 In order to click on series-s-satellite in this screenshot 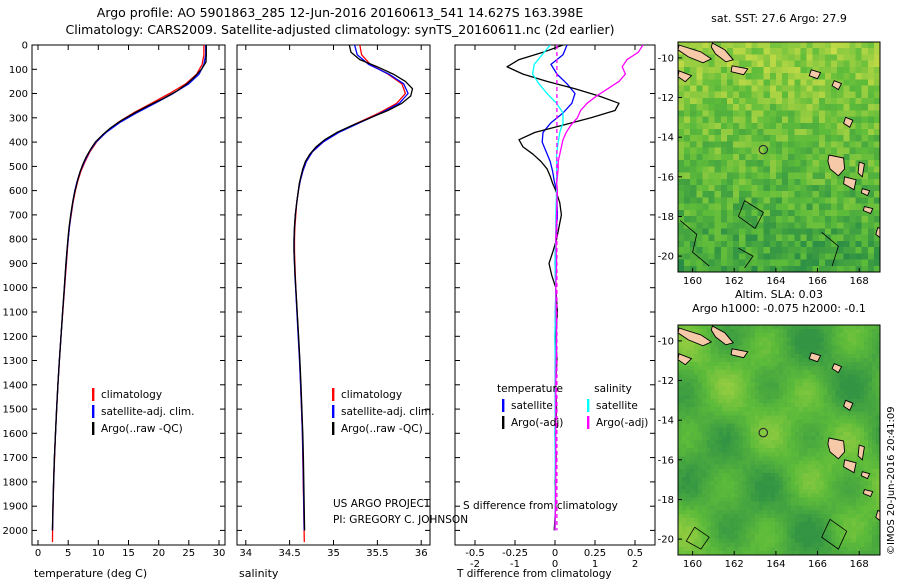, I will do `click(547, 288)`.